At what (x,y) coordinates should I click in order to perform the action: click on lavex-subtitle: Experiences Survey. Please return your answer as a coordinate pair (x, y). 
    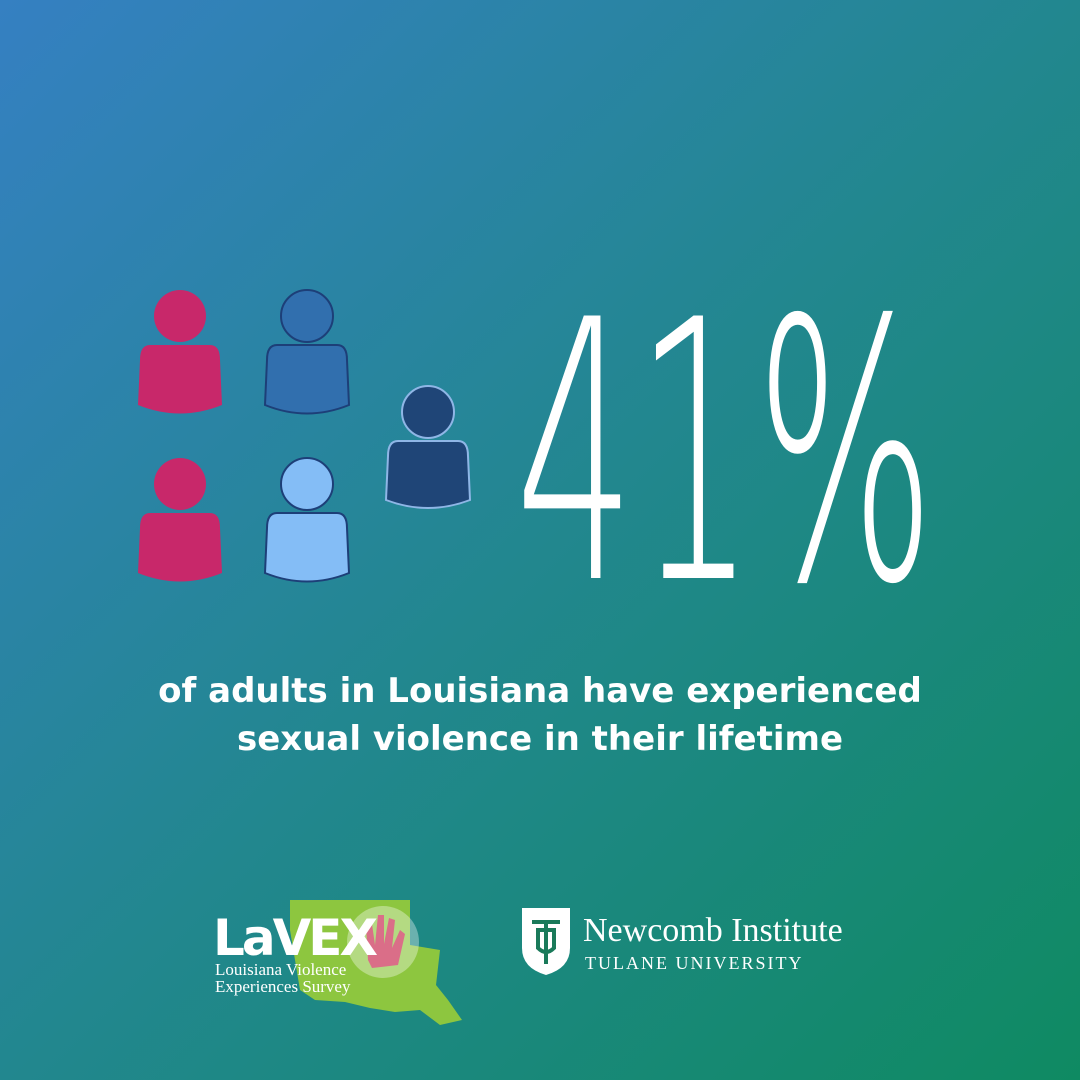
    Looking at the image, I should click on (283, 986).